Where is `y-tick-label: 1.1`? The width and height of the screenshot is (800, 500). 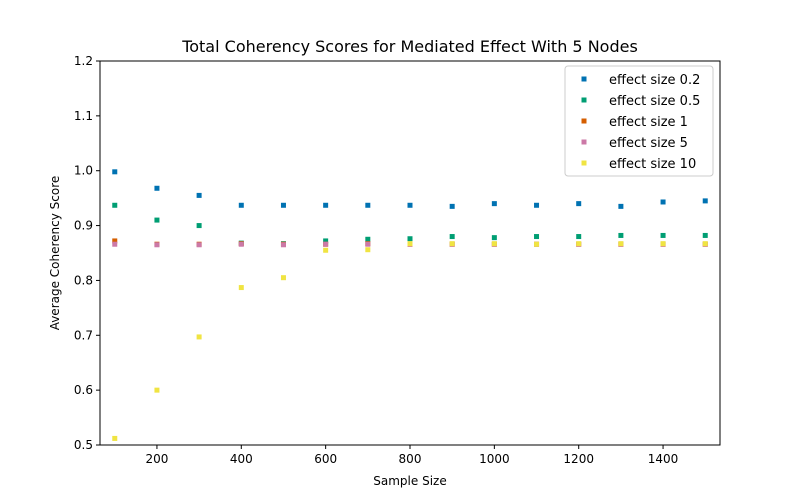 y-tick-label: 1.1 is located at coordinates (83, 116).